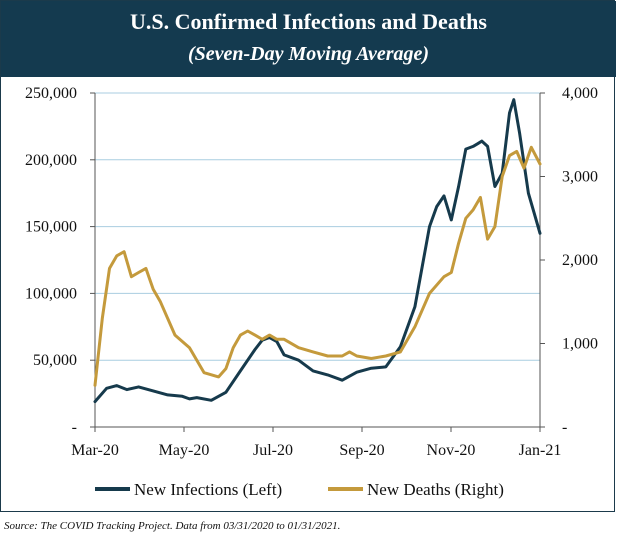 The width and height of the screenshot is (617, 543). Describe the element at coordinates (51, 293) in the screenshot. I see `left-tick-label: 100,000` at that location.